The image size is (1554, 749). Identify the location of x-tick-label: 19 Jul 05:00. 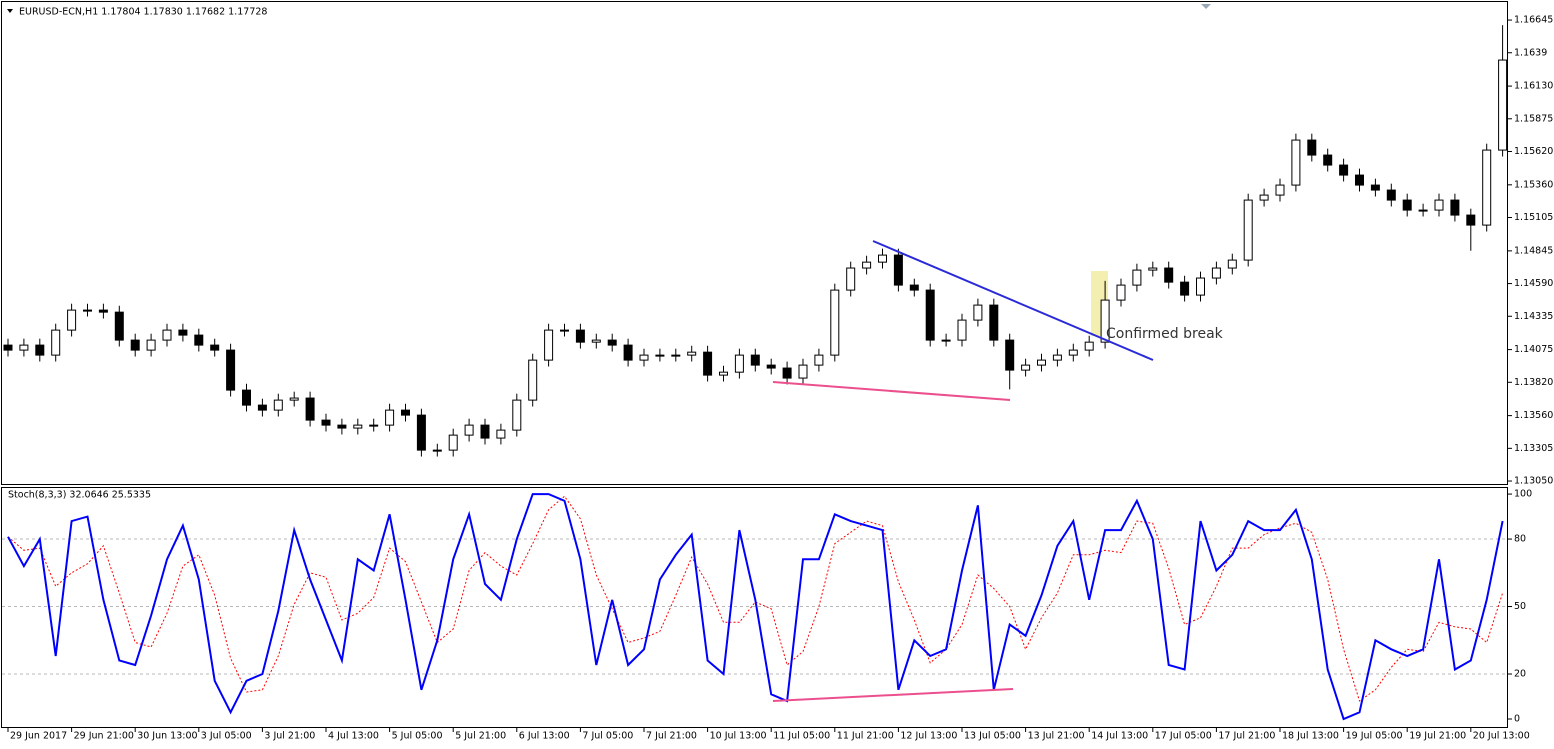
(1374, 736).